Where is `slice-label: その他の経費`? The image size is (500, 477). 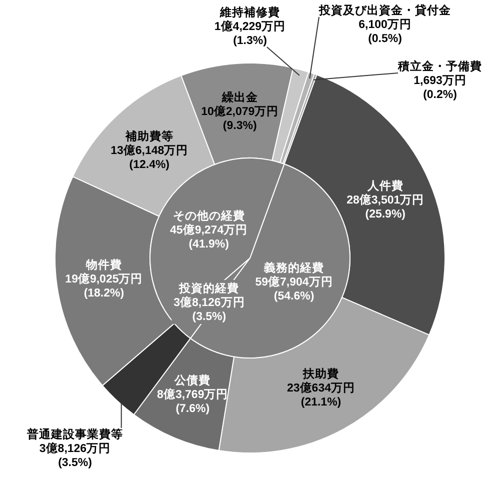
slice-label: その他の経費 is located at coordinates (208, 215).